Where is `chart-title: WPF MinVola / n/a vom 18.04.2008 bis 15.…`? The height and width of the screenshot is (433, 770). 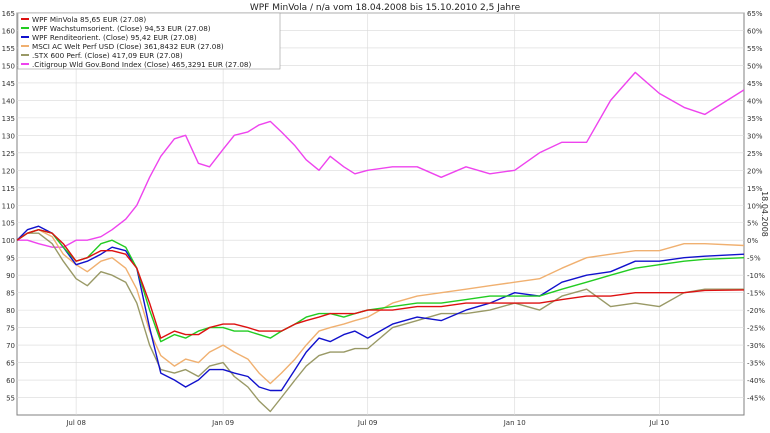
chart-title: WPF MinVola / n/a vom 18.04.2008 bis 15.… is located at coordinates (385, 8).